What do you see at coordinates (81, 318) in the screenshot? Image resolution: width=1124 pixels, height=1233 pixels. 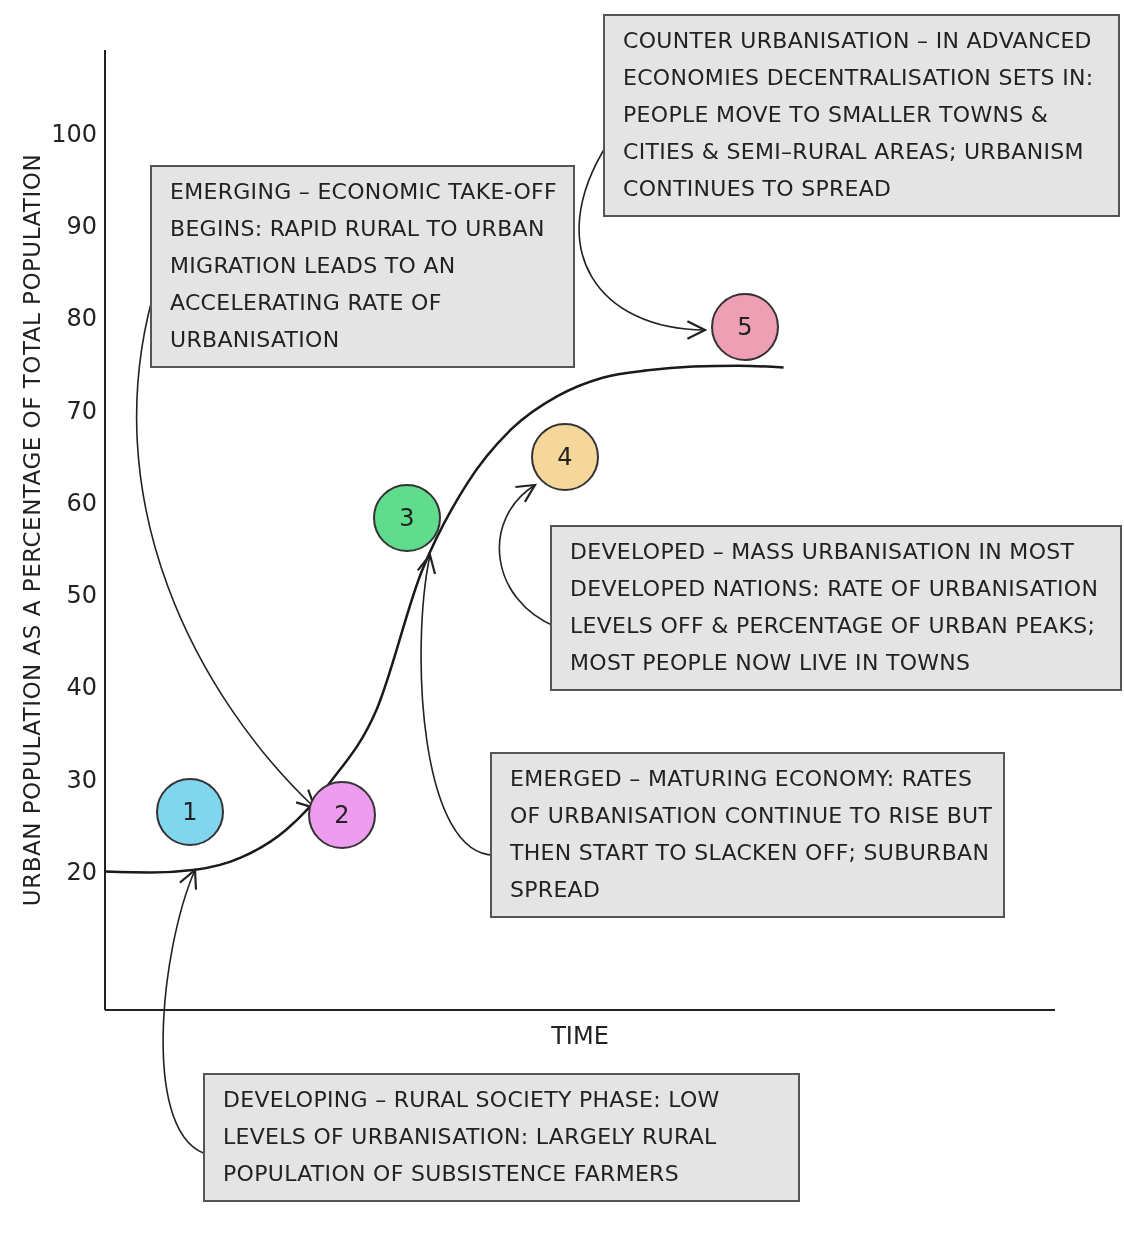 I see `y-tick-label: 80` at bounding box center [81, 318].